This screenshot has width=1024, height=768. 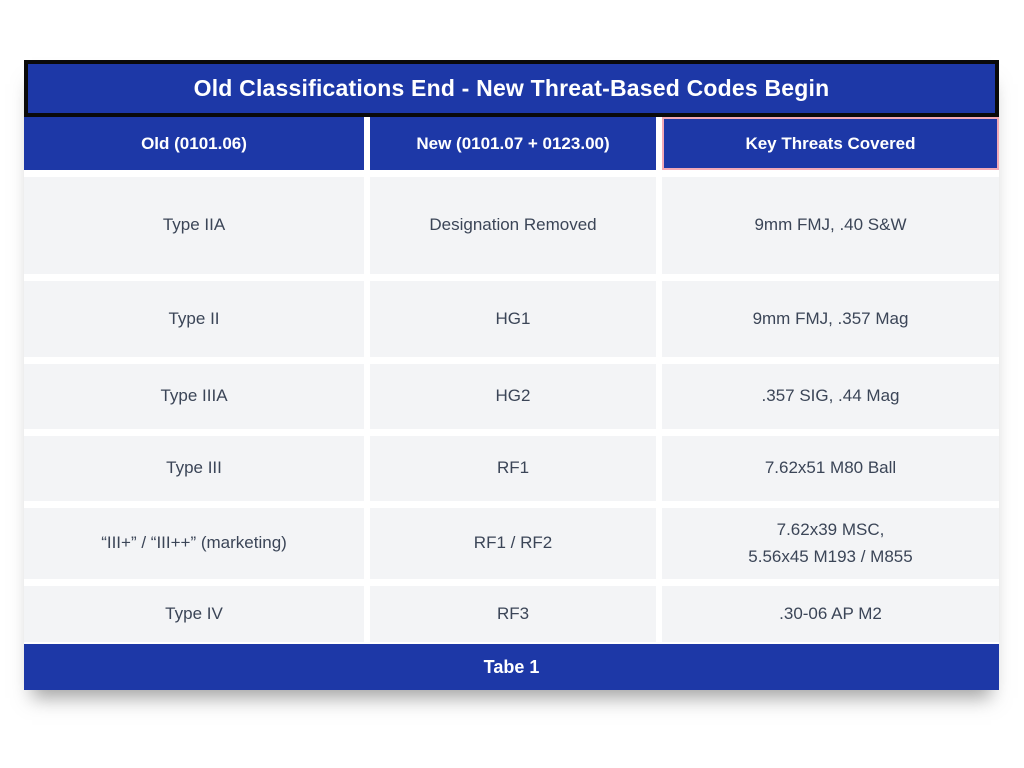 I want to click on cell-old: Type II, so click(x=194, y=319).